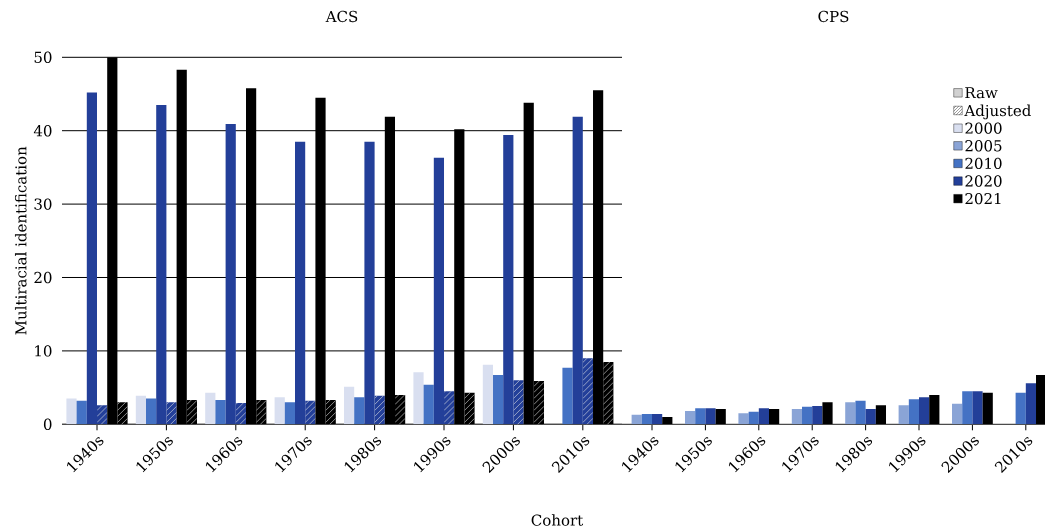 The image size is (1054, 530). Describe the element at coordinates (43, 277) in the screenshot. I see `y-tick-label: 20` at that location.